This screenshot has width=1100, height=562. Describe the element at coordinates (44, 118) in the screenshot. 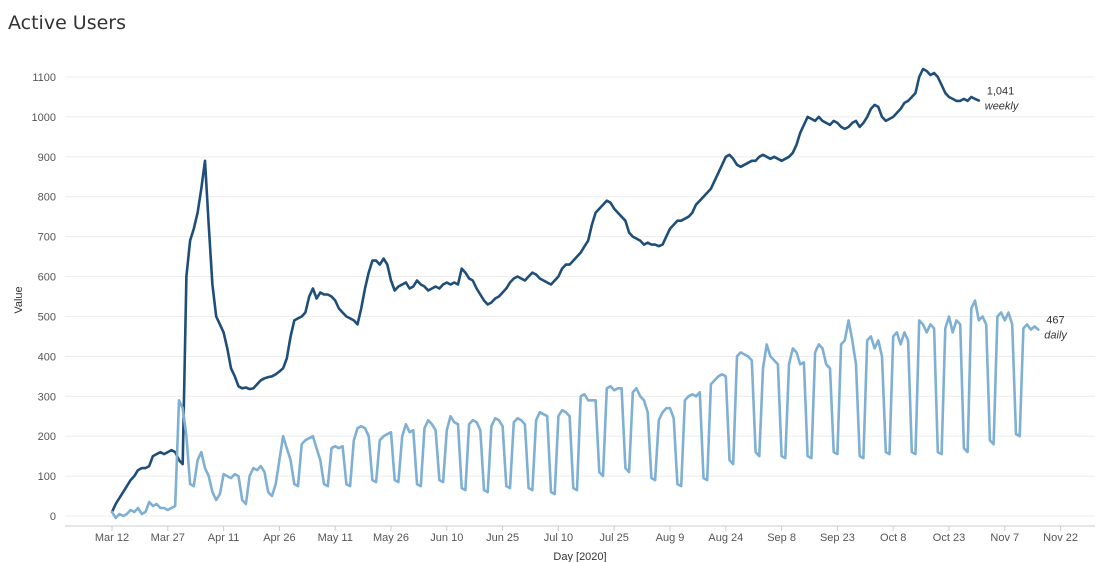

I see `y-tick-label: 1000` at that location.